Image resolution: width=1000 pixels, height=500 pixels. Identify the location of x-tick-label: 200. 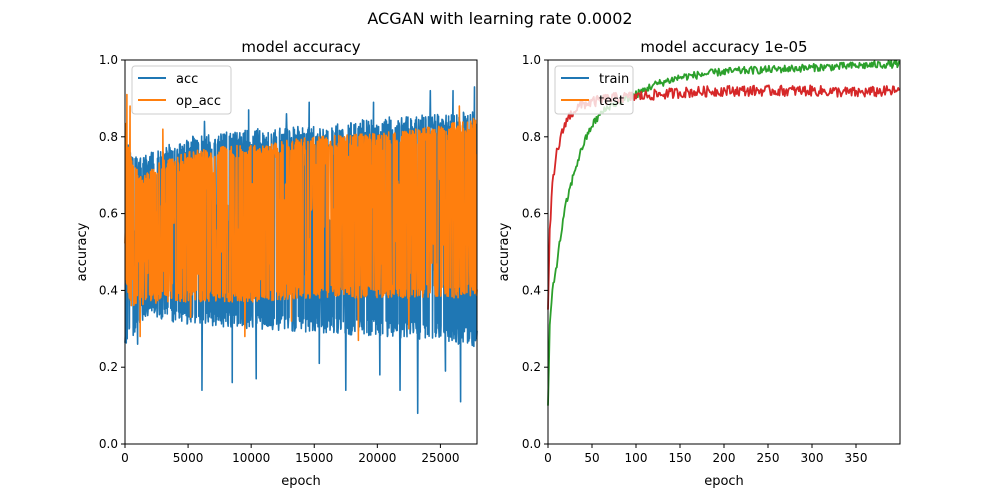
(724, 458).